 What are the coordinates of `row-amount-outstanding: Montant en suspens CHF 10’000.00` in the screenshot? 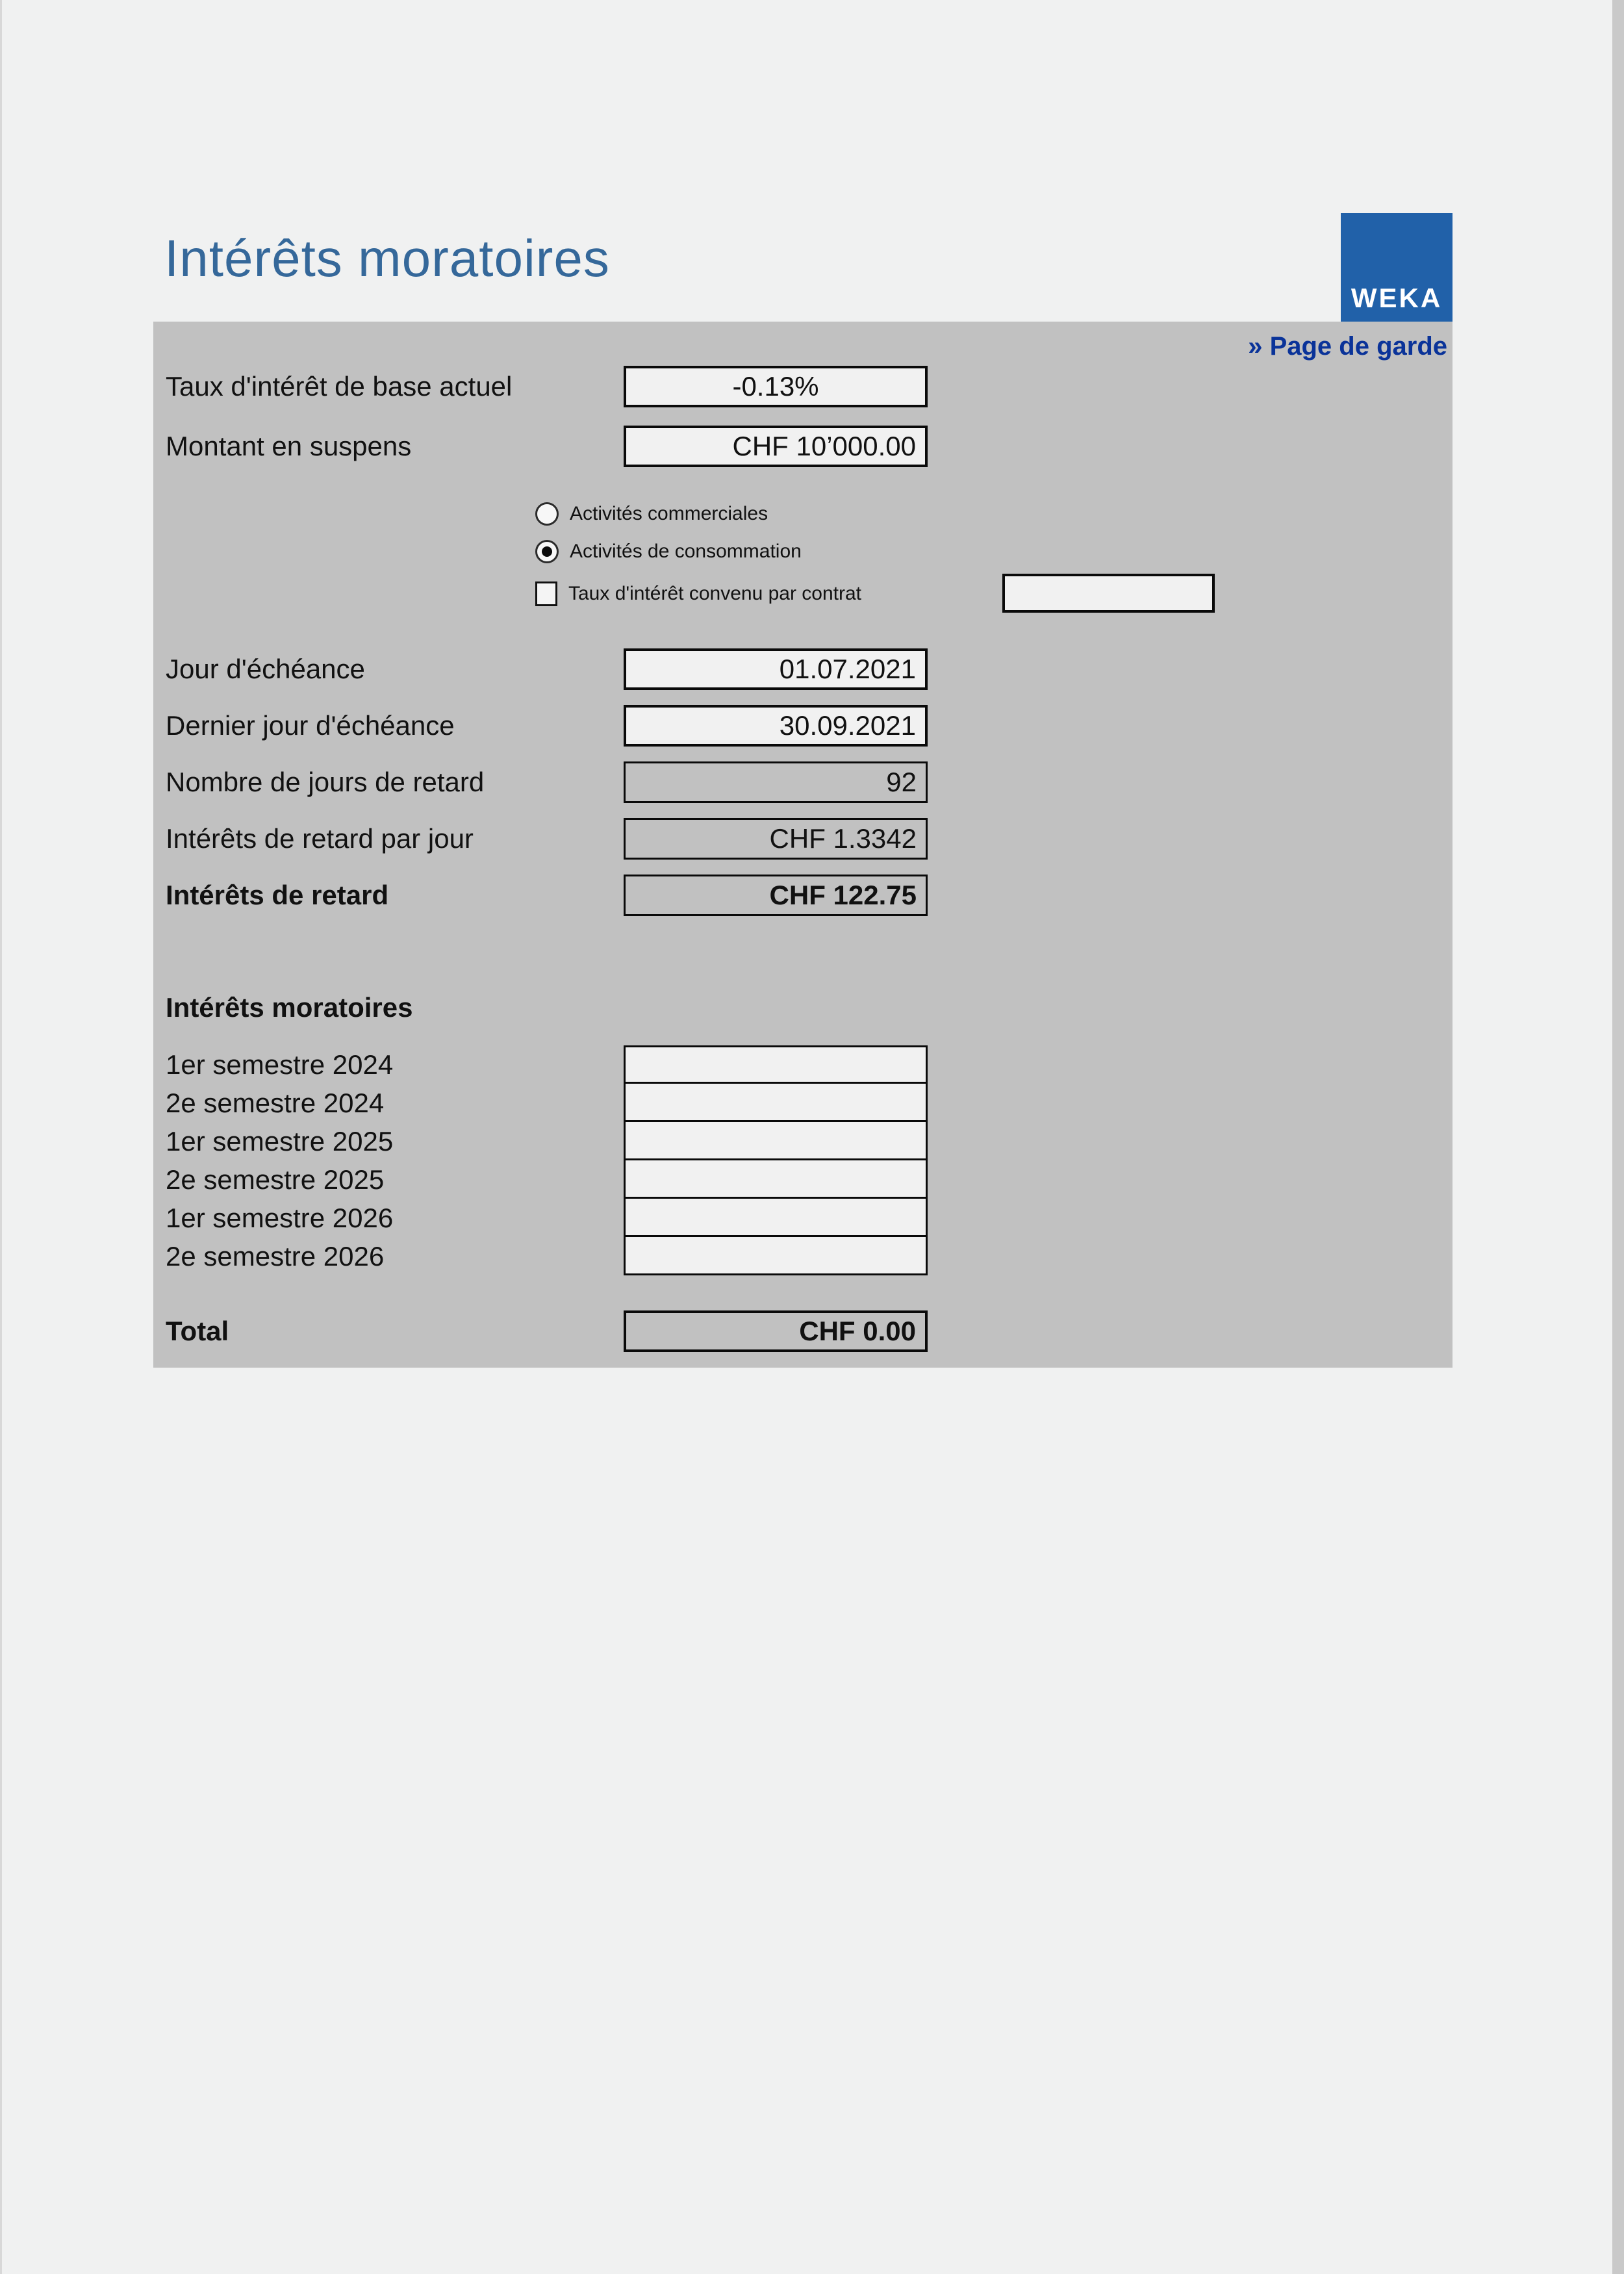 It's located at (803, 446).